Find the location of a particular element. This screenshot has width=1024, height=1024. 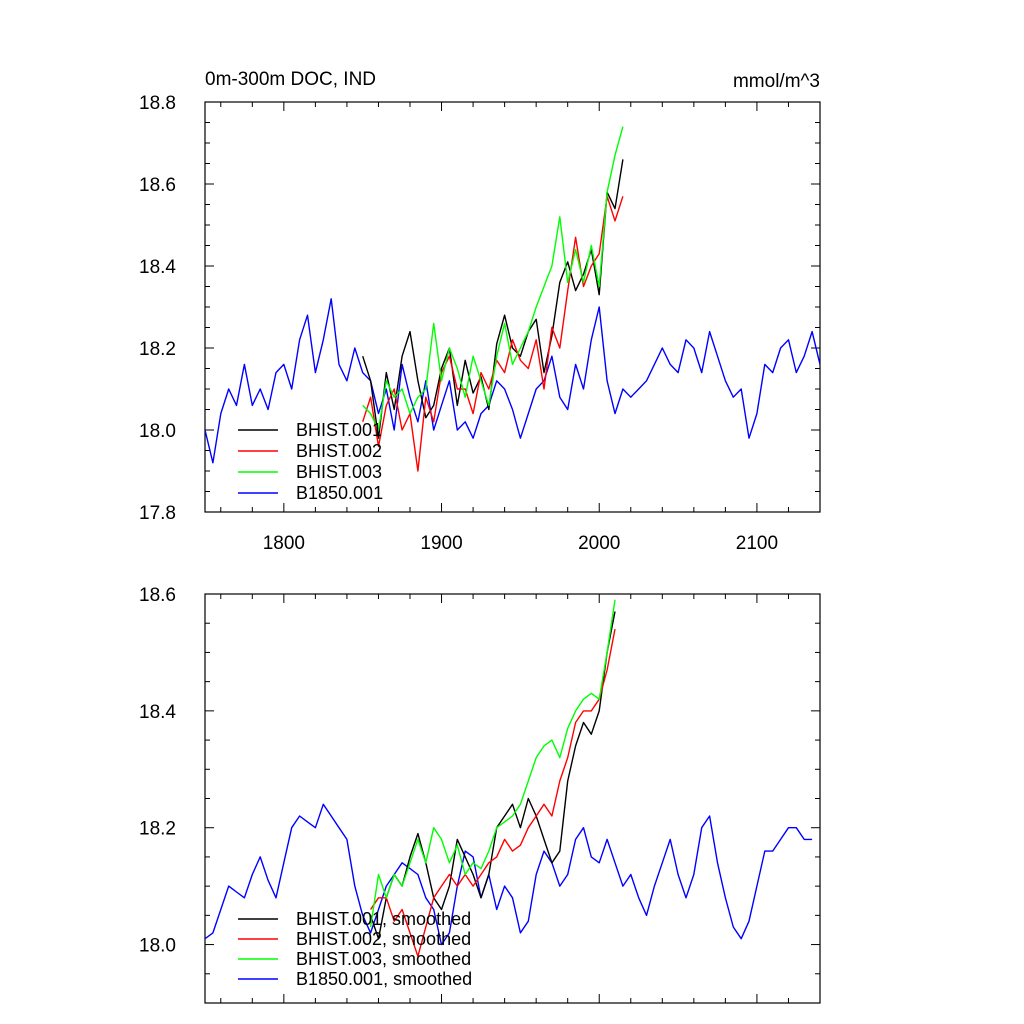

series-line-bhist-002-smoothed is located at coordinates (493, 792).